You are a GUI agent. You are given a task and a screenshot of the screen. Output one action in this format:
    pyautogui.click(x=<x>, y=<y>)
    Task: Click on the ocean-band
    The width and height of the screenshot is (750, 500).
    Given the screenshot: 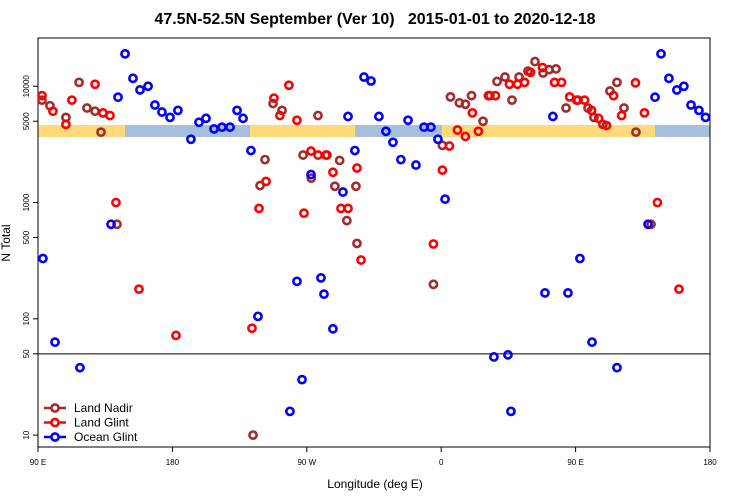 What is the action you would take?
    pyautogui.click(x=682, y=131)
    